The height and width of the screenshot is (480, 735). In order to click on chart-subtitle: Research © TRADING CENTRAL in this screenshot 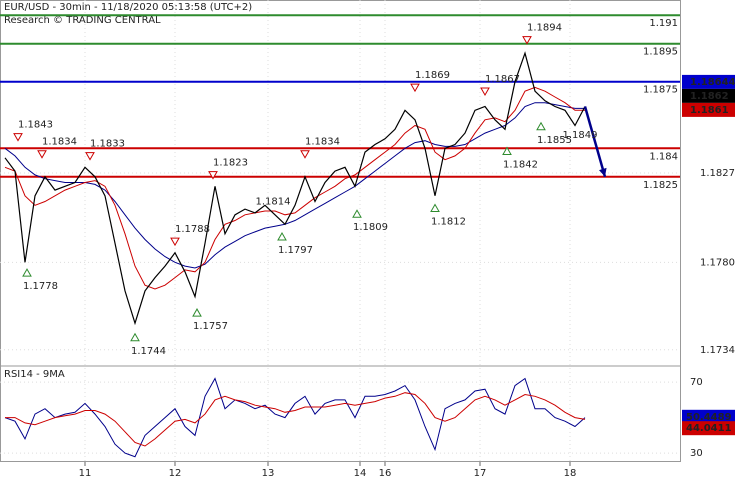, I will do `click(82, 20)`.